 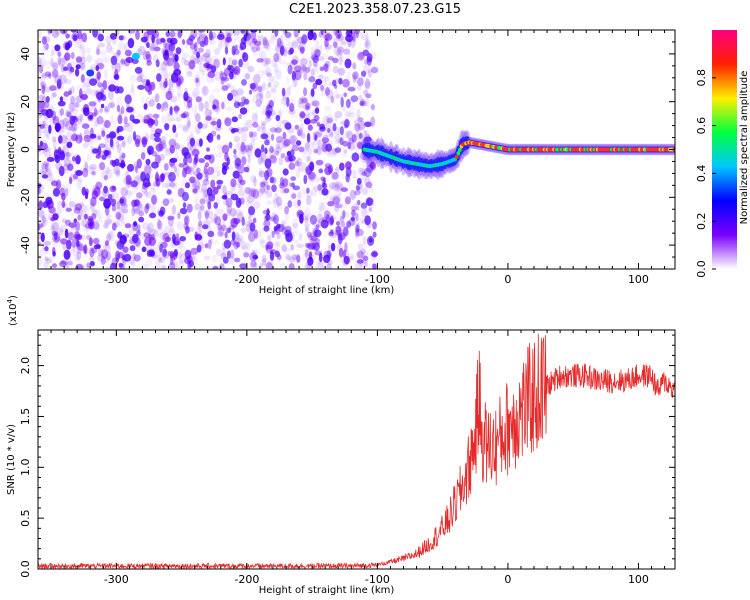 I want to click on x-tick-label: -300, so click(x=116, y=279).